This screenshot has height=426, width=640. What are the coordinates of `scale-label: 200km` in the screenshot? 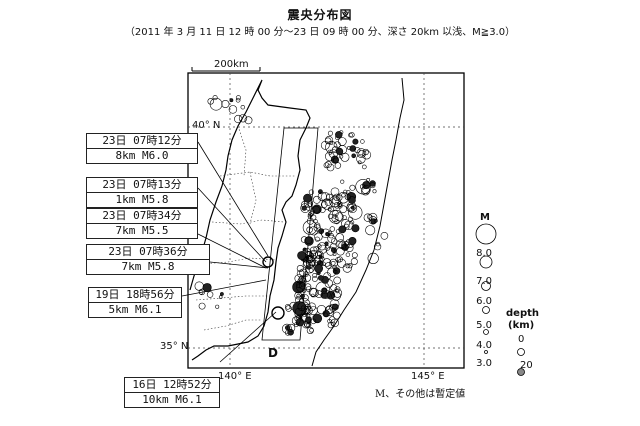 It's located at (231, 64).